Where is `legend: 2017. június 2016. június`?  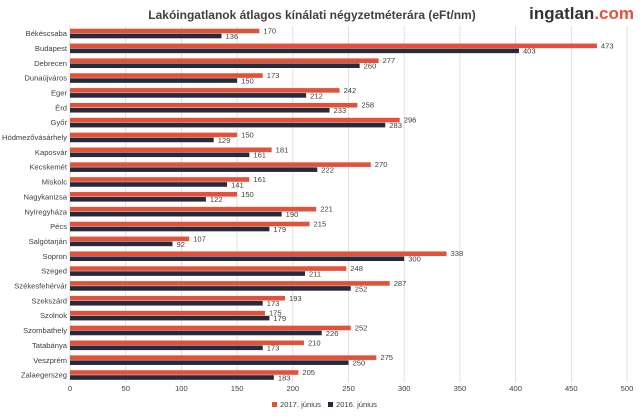 legend: 2017. június 2016. június is located at coordinates (324, 404).